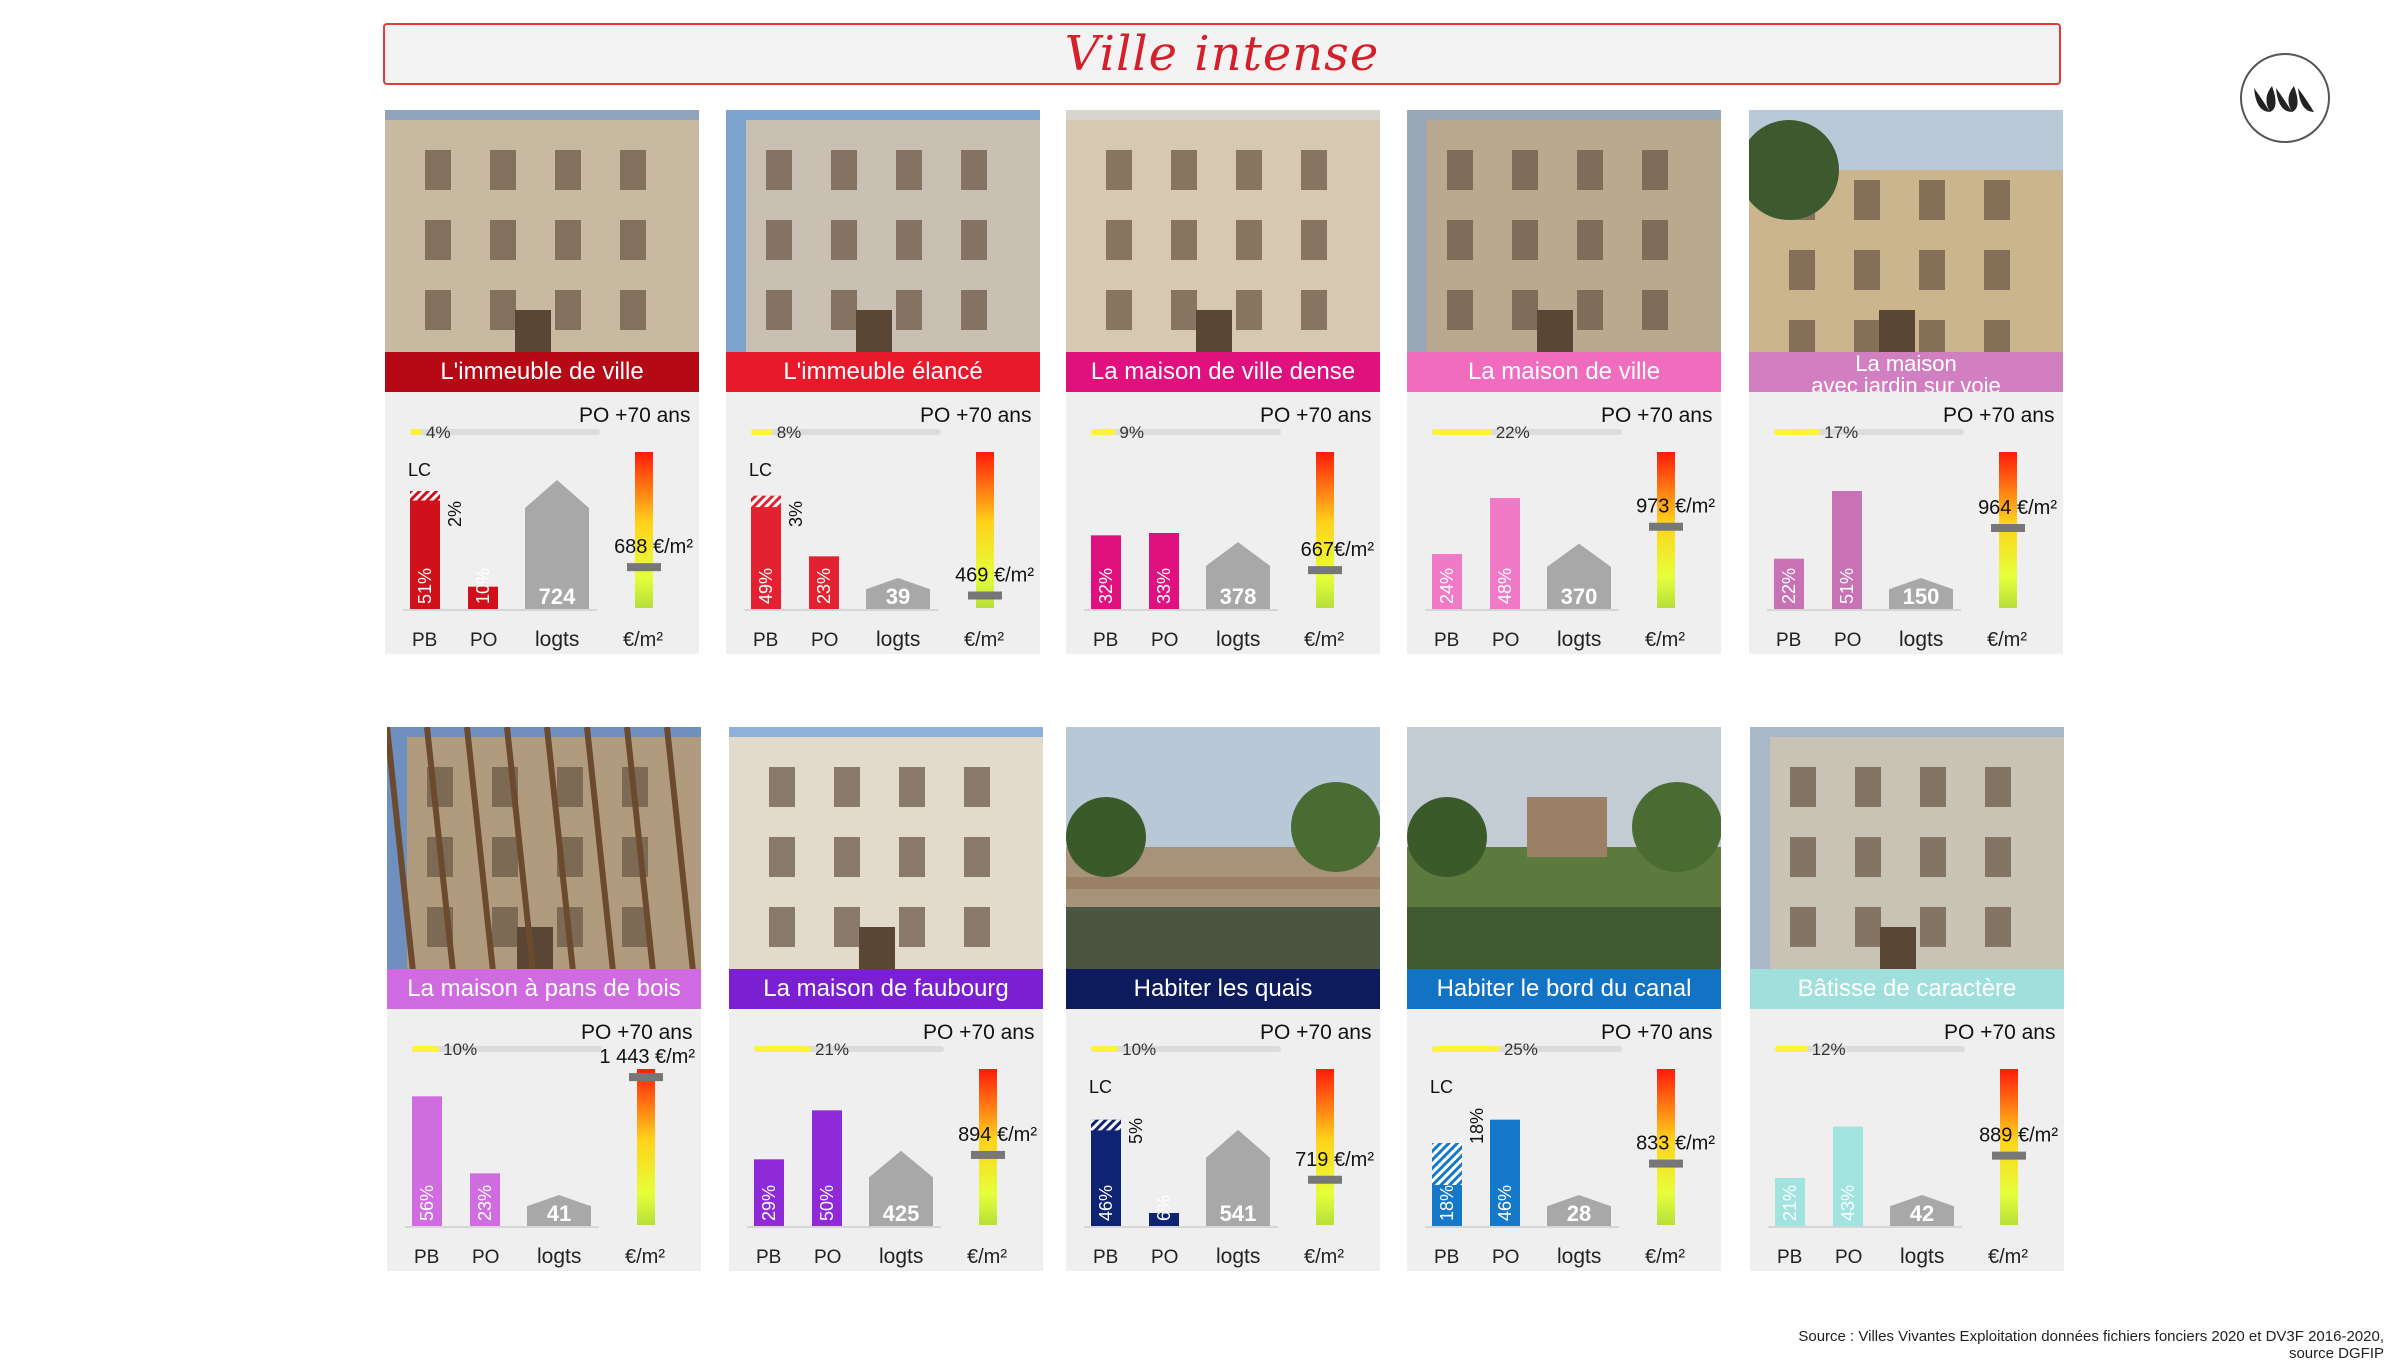  I want to click on logts-value: 28, so click(1579, 1213).